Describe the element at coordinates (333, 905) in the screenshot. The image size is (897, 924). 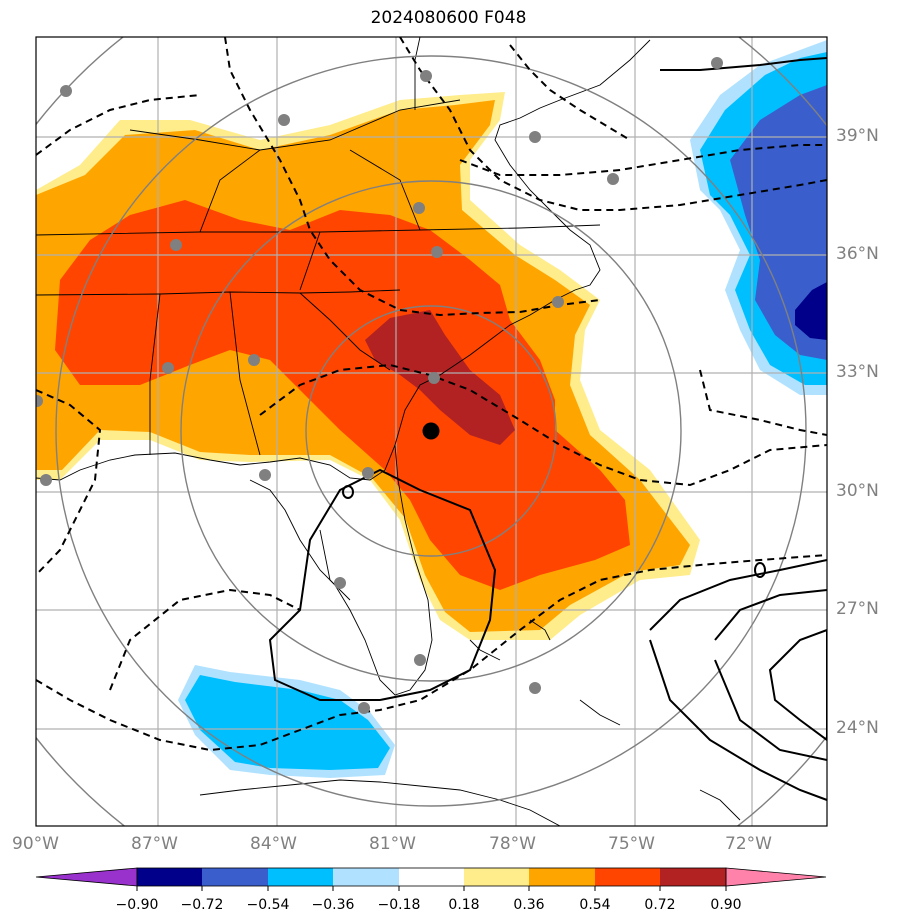
I see `colorbar-label: −0.36` at that location.